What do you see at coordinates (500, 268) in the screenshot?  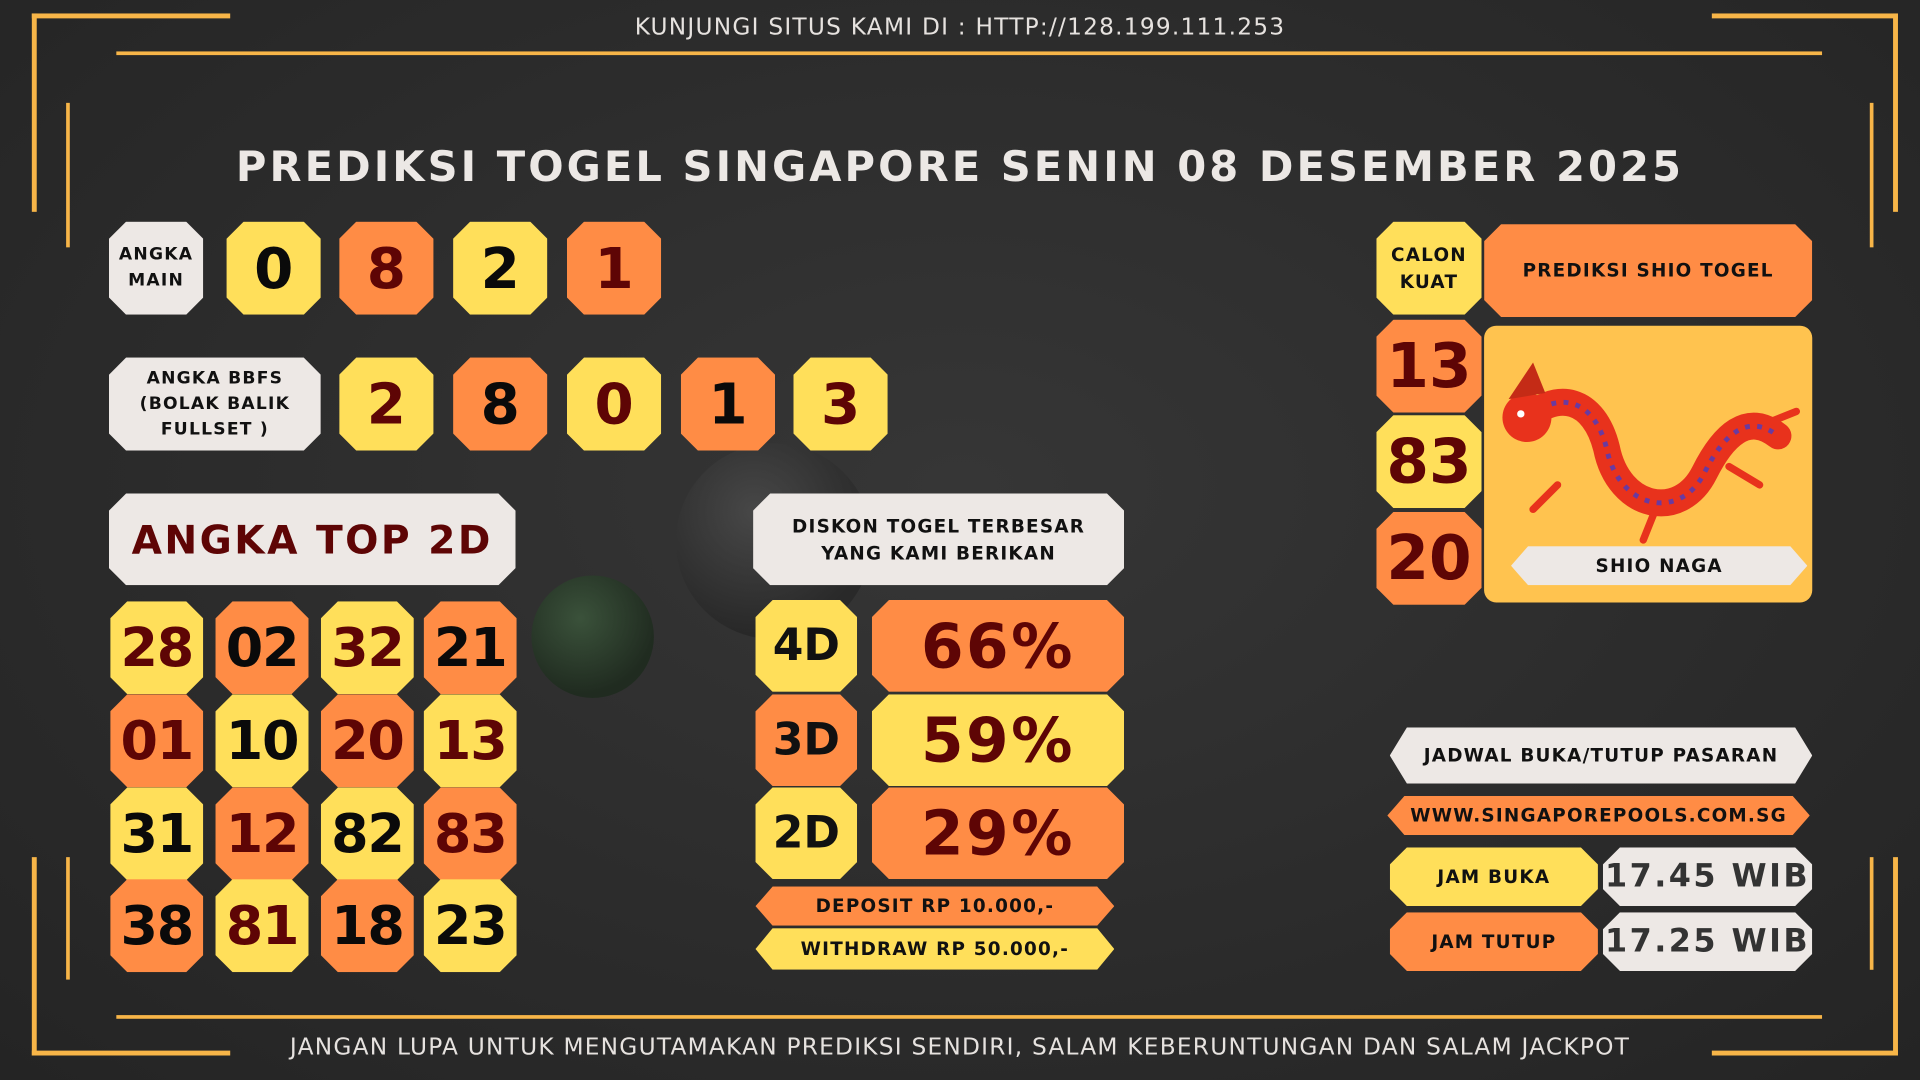 I see `angka-main-digit: 2` at bounding box center [500, 268].